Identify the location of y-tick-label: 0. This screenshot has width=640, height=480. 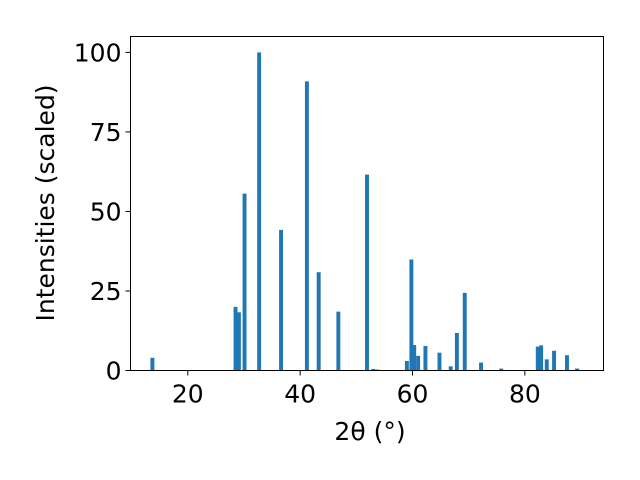
(114, 371).